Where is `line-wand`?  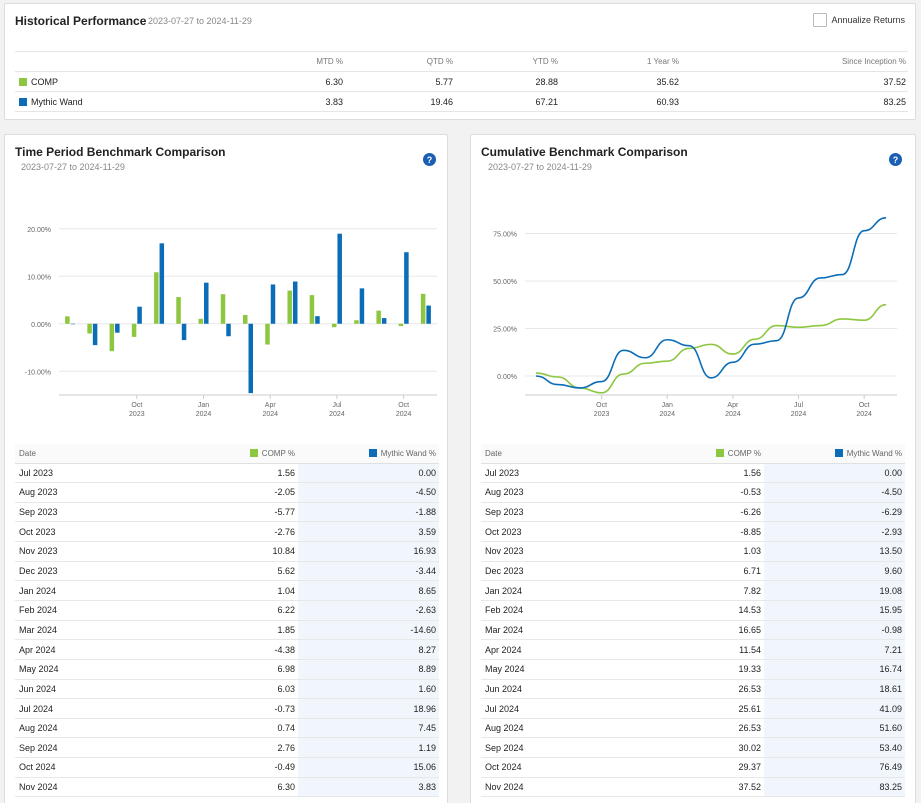 line-wand is located at coordinates (711, 303).